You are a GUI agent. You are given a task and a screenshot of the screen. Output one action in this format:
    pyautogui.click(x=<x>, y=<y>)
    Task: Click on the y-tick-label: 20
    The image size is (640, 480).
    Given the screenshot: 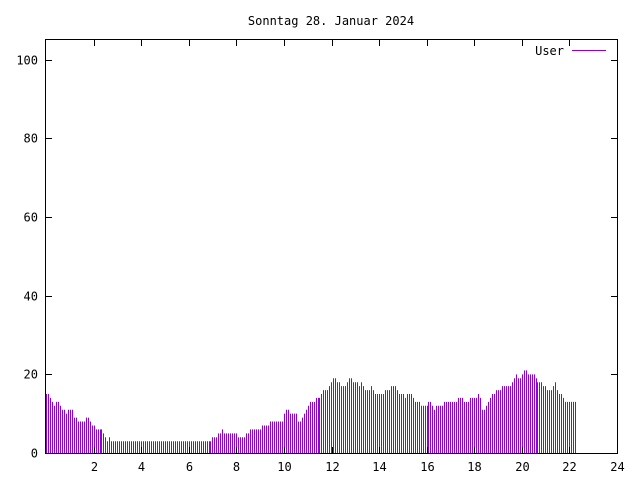 What is the action you would take?
    pyautogui.click(x=31, y=375)
    